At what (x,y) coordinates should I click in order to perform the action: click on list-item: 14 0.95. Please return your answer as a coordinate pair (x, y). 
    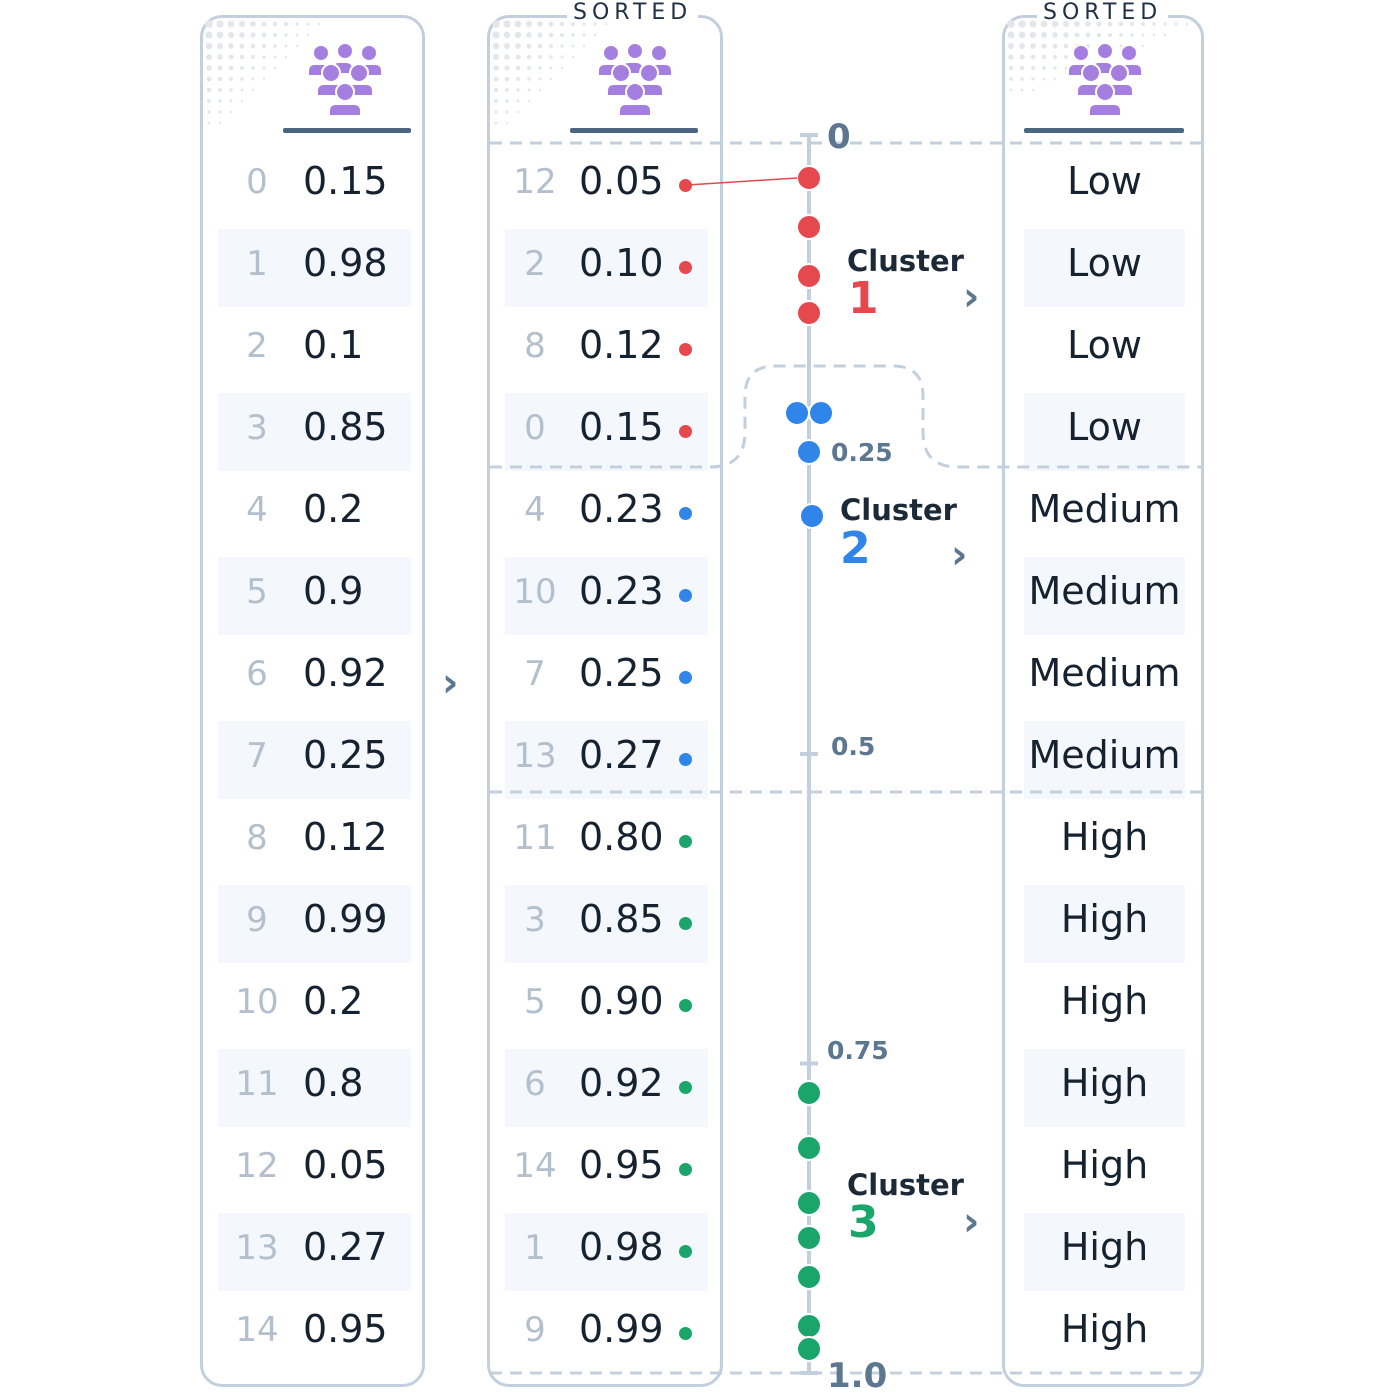
    Looking at the image, I should click on (314, 1334).